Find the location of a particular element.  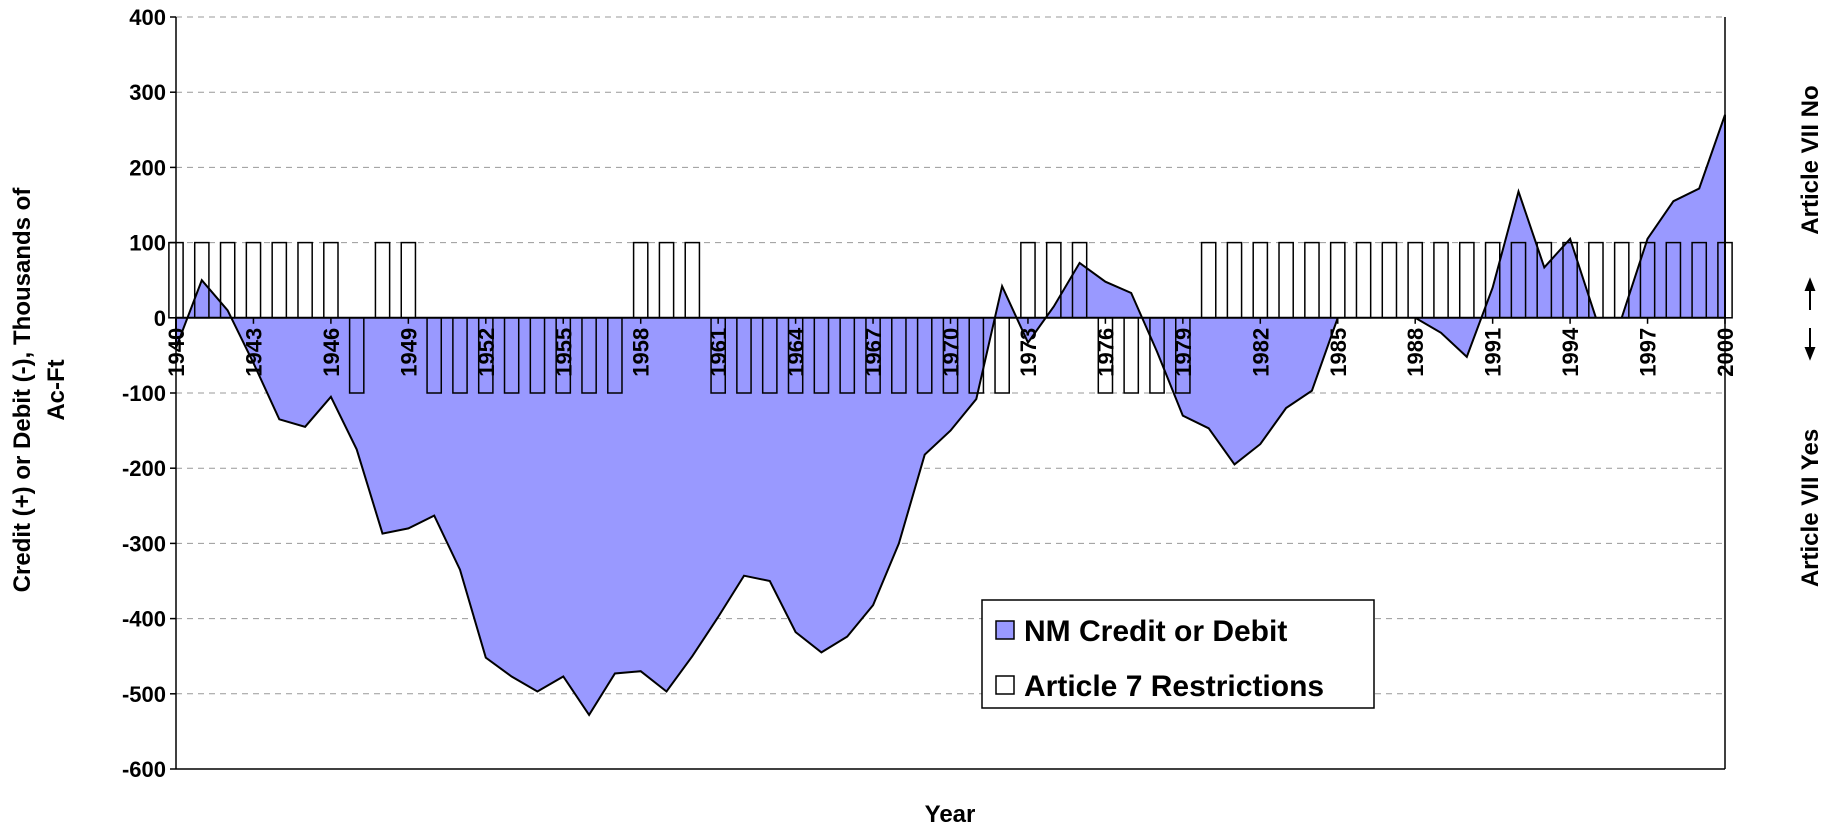

x-tick-label: 1988 is located at coordinates (1415, 352).